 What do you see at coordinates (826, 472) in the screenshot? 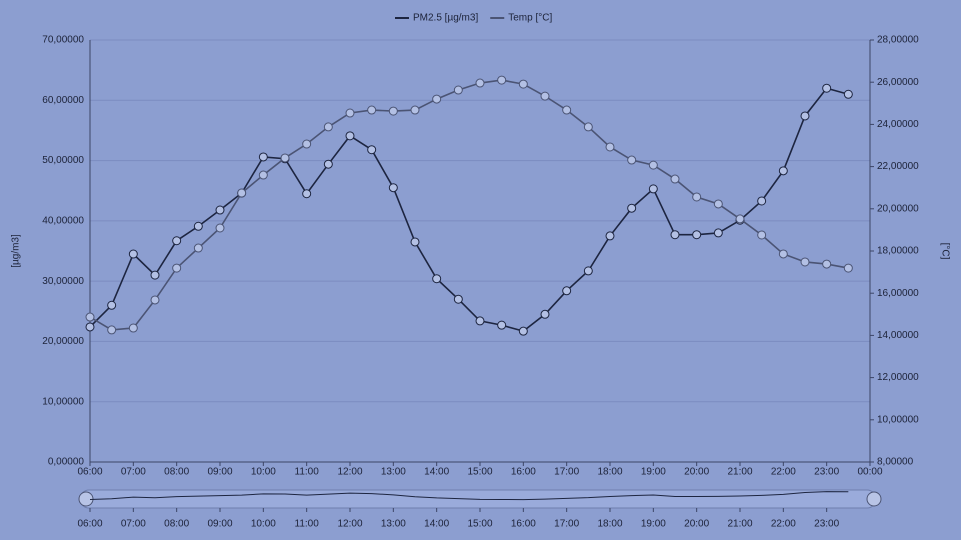
I see `x-tick-label: 23:00` at bounding box center [826, 472].